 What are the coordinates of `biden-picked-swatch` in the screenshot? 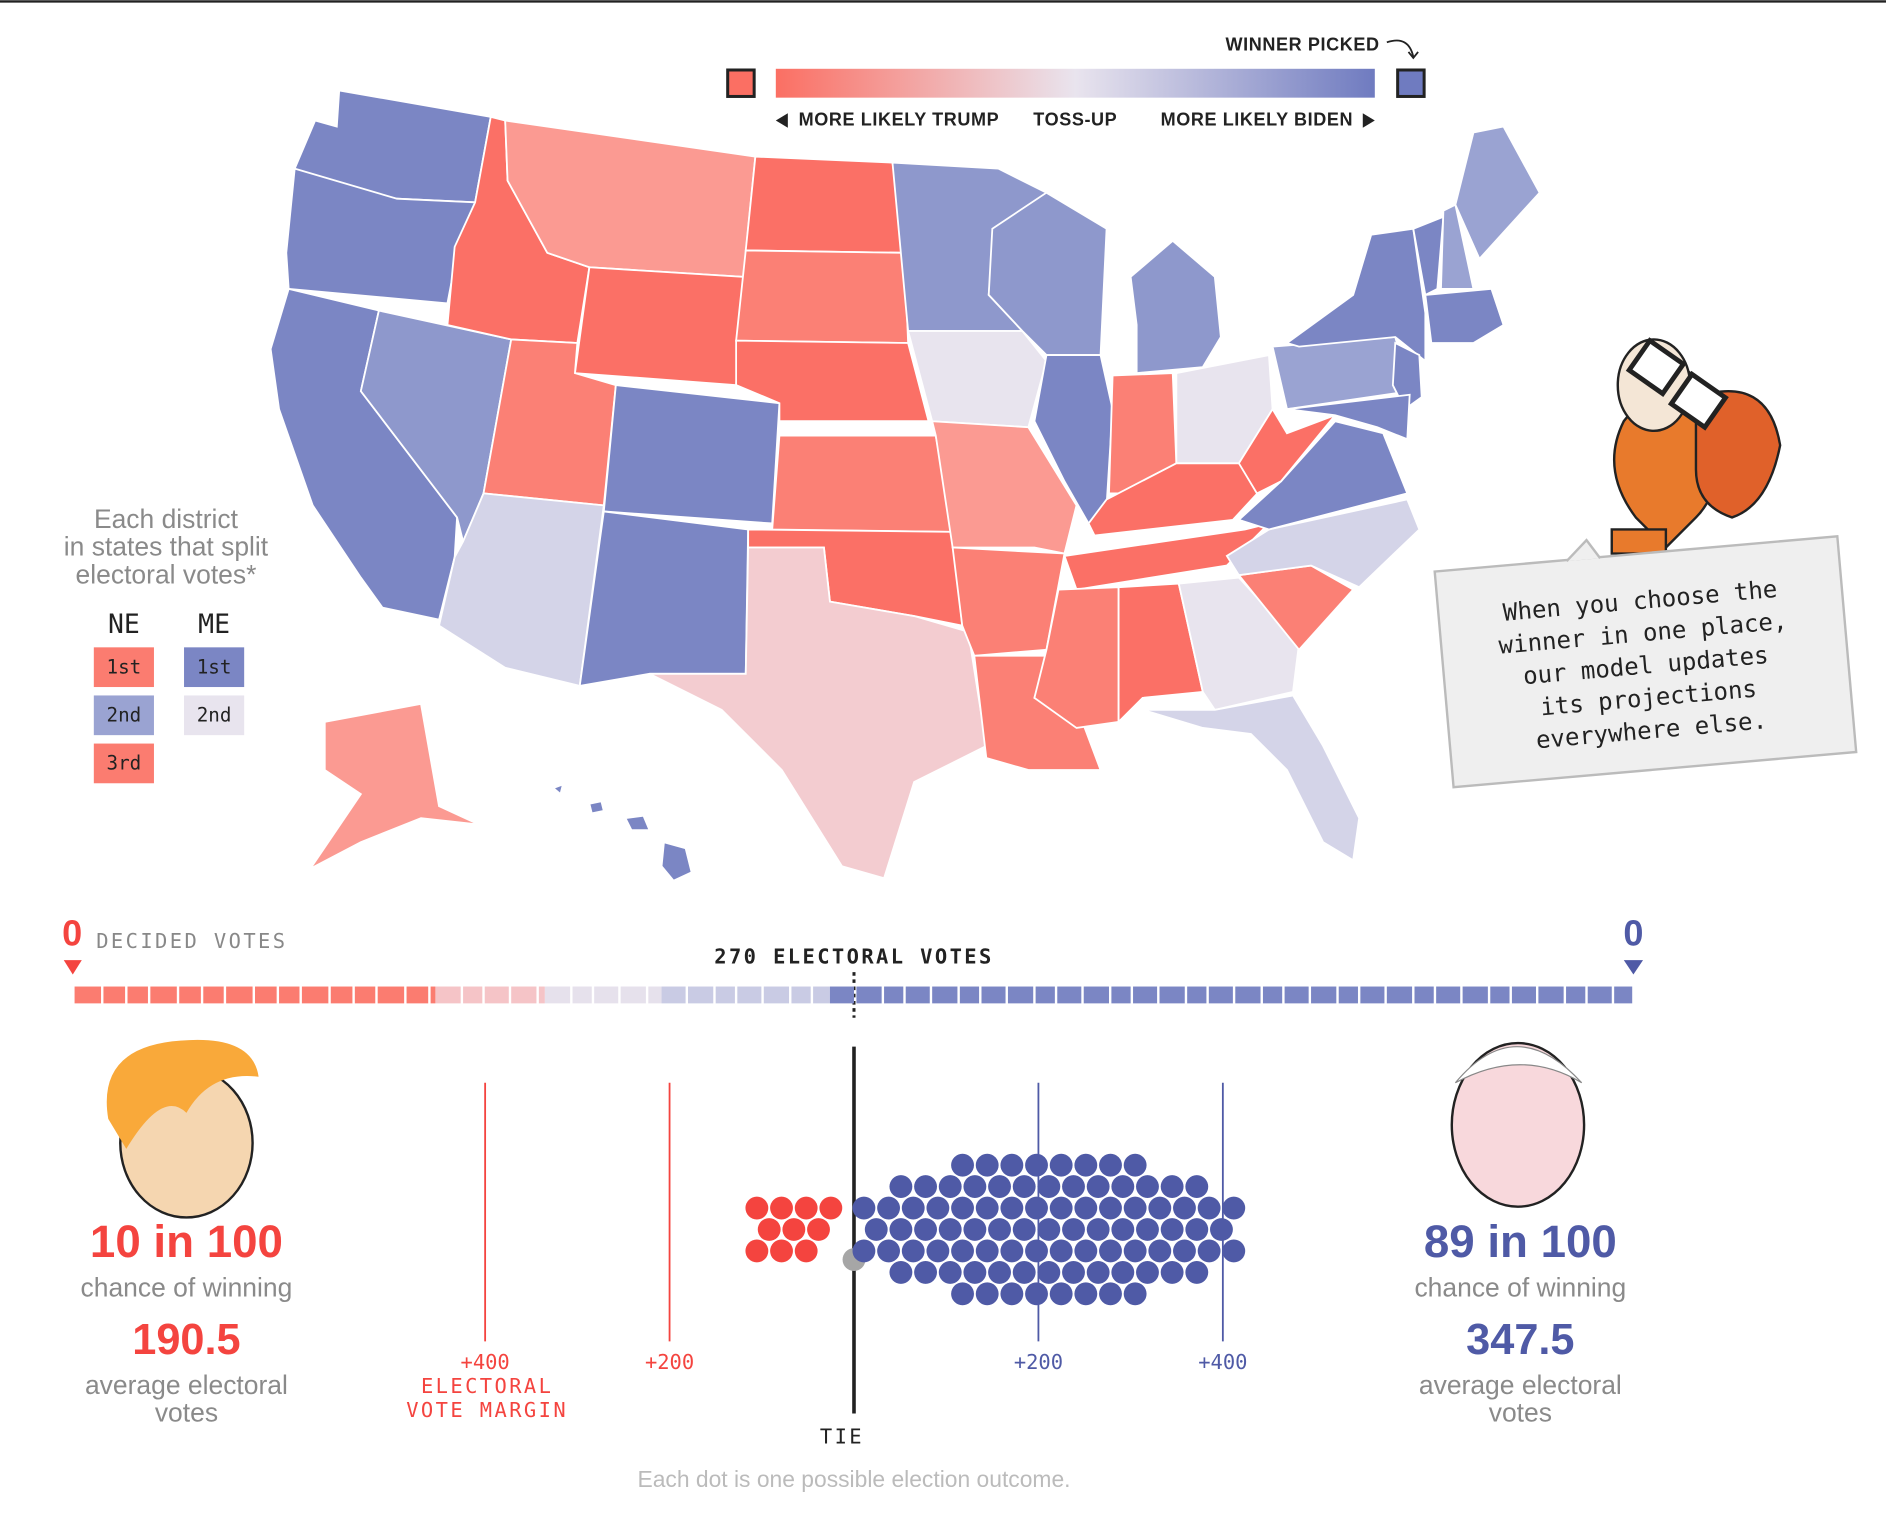 It's located at (1411, 83).